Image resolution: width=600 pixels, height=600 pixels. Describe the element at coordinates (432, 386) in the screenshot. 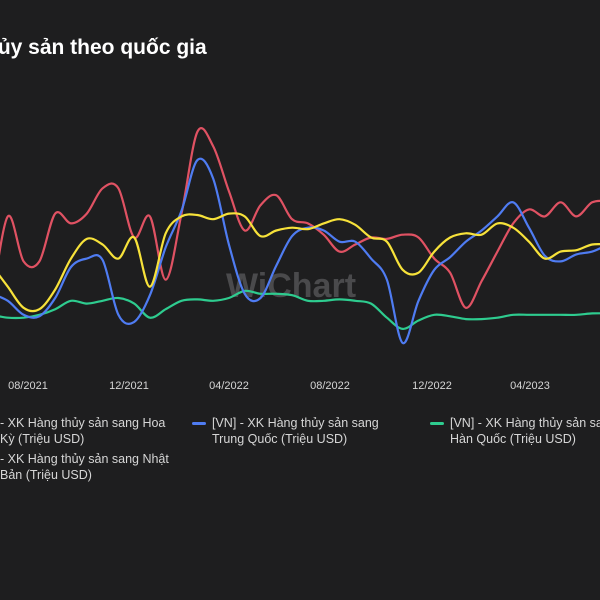

I see `x-tick-label: 12/2022` at that location.